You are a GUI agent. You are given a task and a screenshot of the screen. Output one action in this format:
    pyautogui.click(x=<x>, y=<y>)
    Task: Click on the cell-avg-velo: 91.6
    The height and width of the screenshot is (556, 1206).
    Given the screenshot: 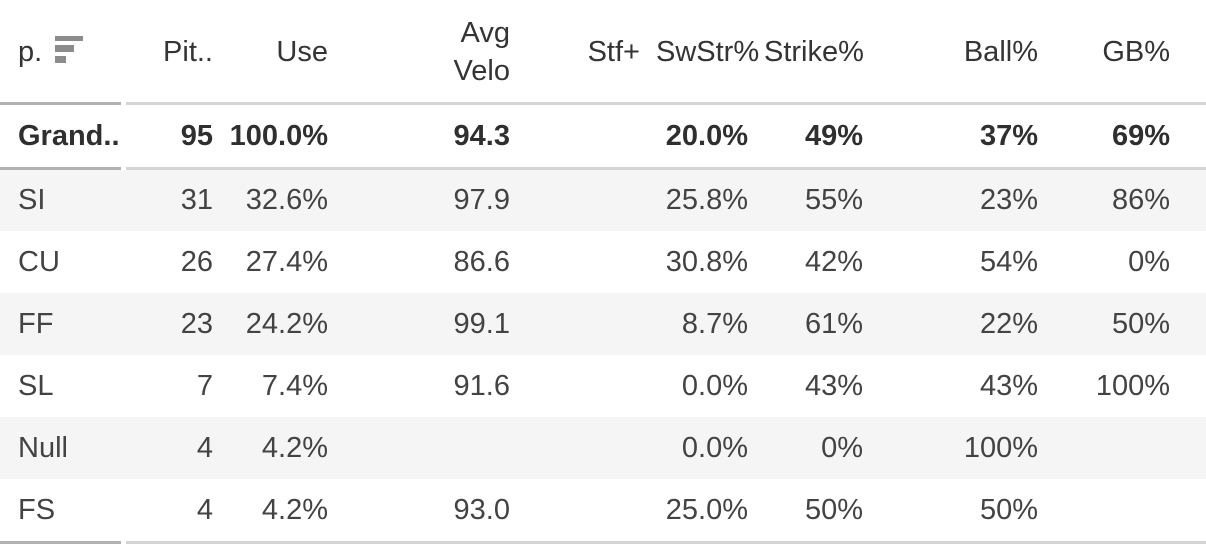 What is the action you would take?
    pyautogui.click(x=481, y=385)
    